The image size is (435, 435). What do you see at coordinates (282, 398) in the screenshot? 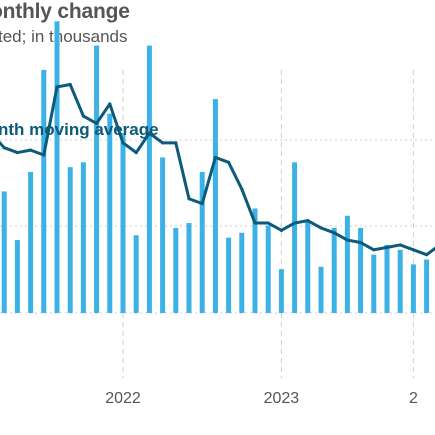
I see `x-tick-label: 2023` at bounding box center [282, 398].